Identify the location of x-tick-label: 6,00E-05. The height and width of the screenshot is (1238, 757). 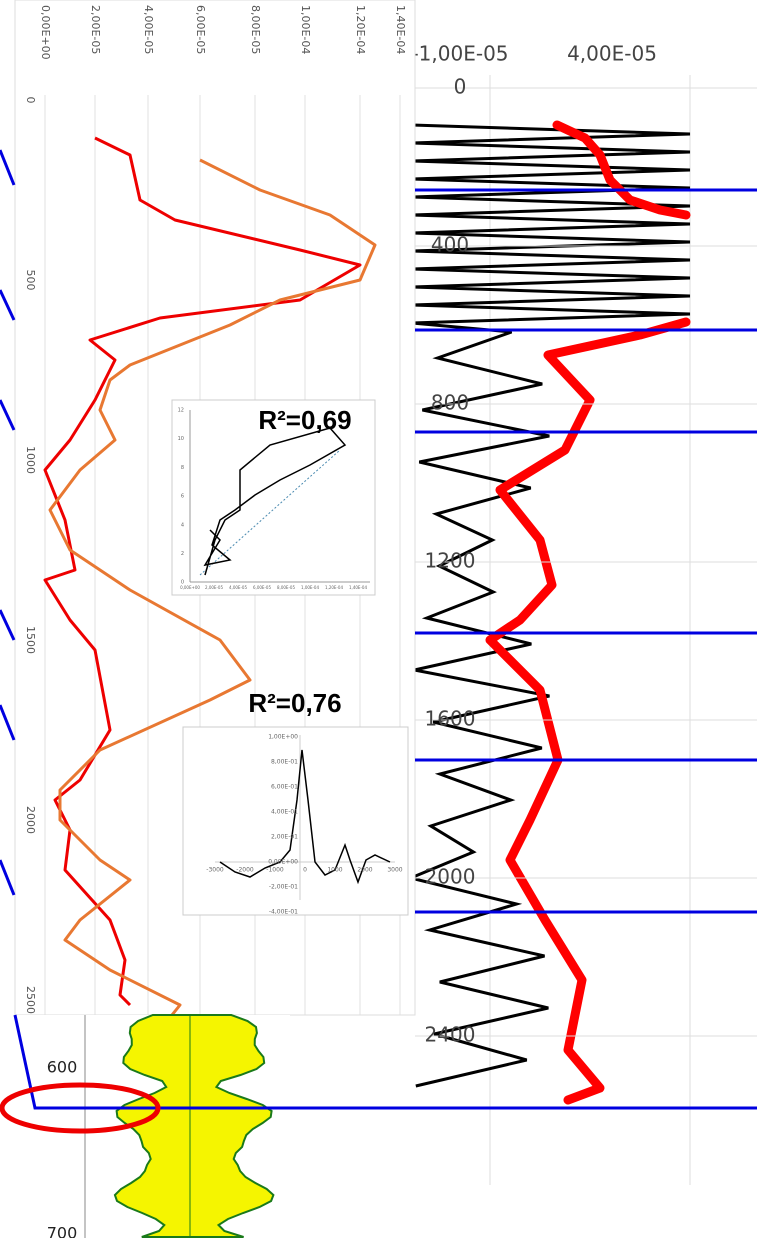
(262, 587).